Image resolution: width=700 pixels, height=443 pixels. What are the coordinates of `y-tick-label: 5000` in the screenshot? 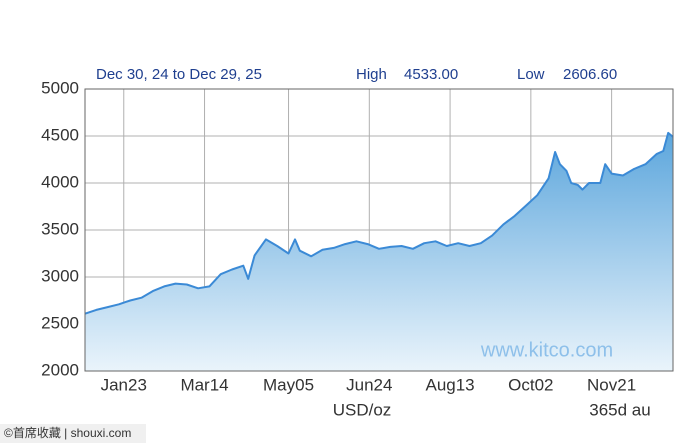 It's located at (60, 87).